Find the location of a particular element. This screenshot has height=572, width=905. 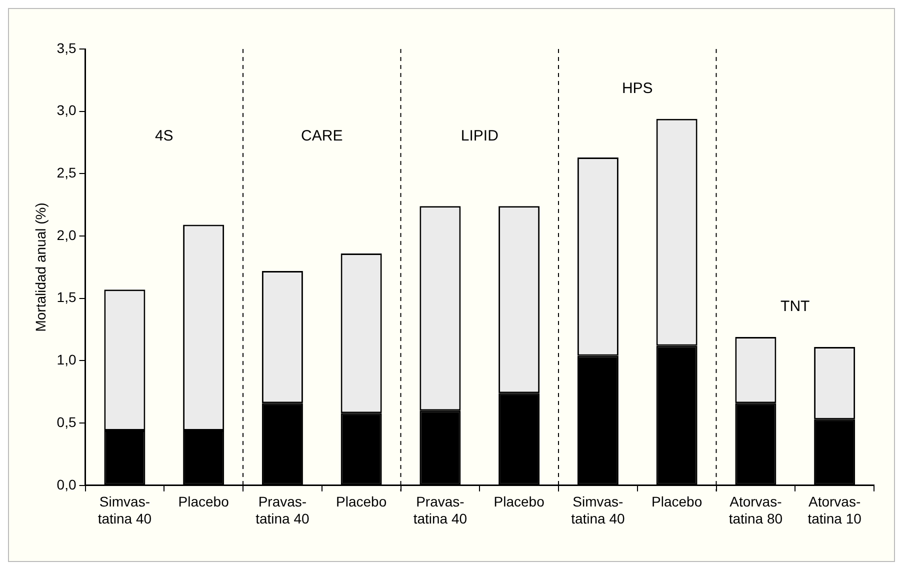

annotation: HPS is located at coordinates (637, 88).